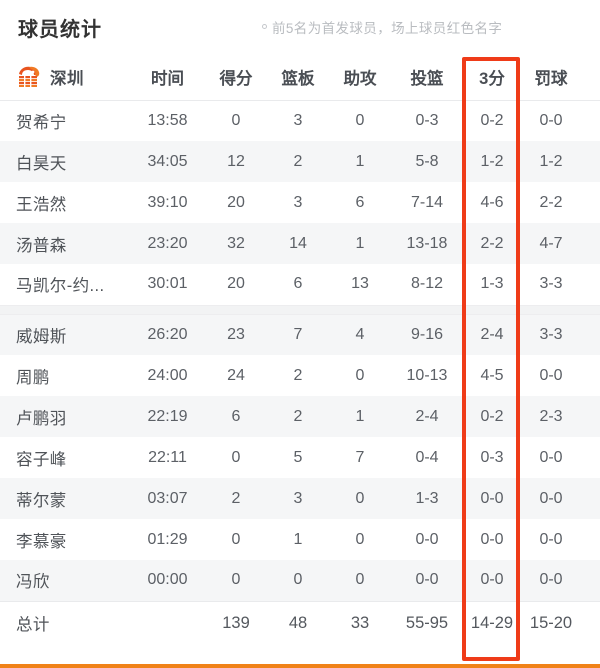 This screenshot has width=600, height=668. Describe the element at coordinates (236, 161) in the screenshot. I see `cell-pts: 12` at that location.